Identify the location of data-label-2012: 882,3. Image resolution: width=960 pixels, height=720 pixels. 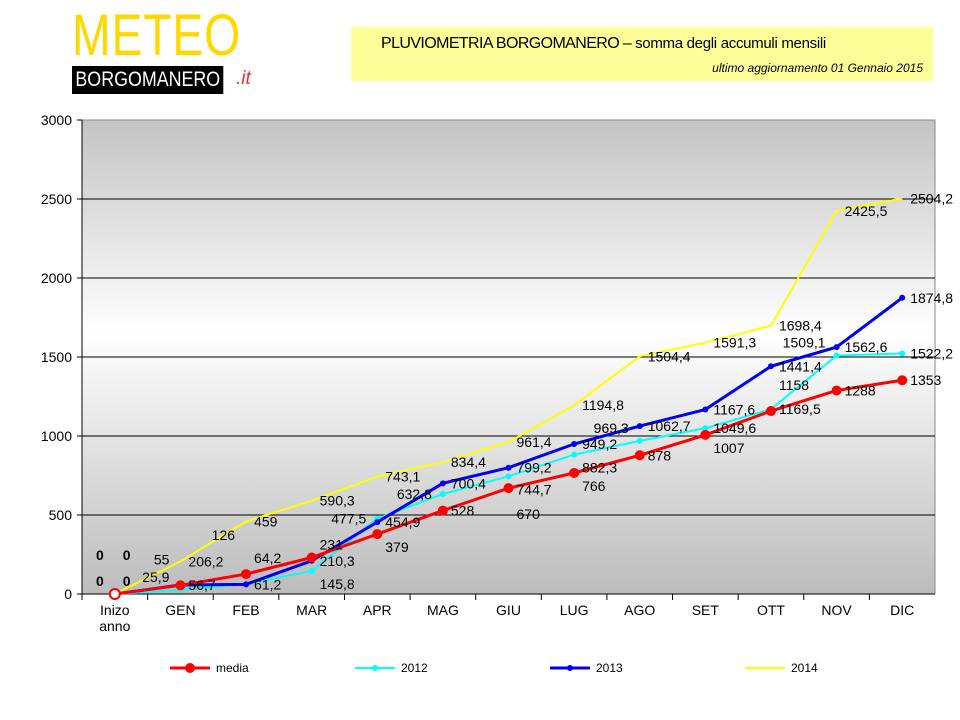
(599, 468).